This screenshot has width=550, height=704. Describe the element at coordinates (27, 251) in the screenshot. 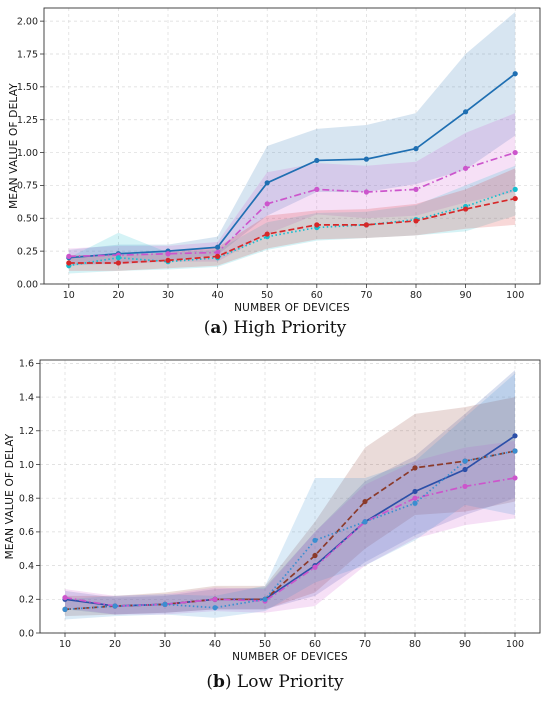

I see `y-tick-label-0.25: 0.25` at that location.